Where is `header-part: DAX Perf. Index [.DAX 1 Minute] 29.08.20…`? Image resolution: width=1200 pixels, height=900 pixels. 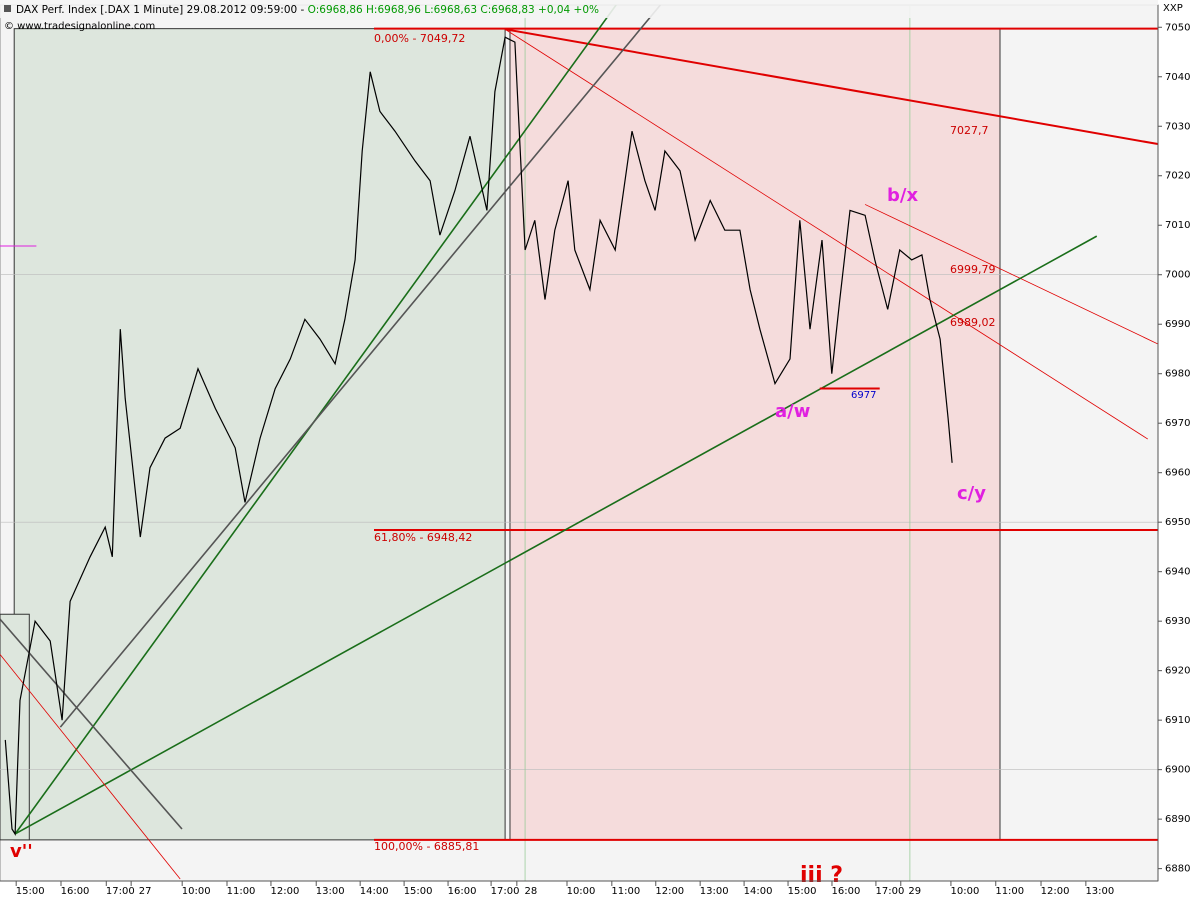
header-part: DAX Perf. Index [.DAX 1 Minute] 29.08.20… is located at coordinates (162, 10).